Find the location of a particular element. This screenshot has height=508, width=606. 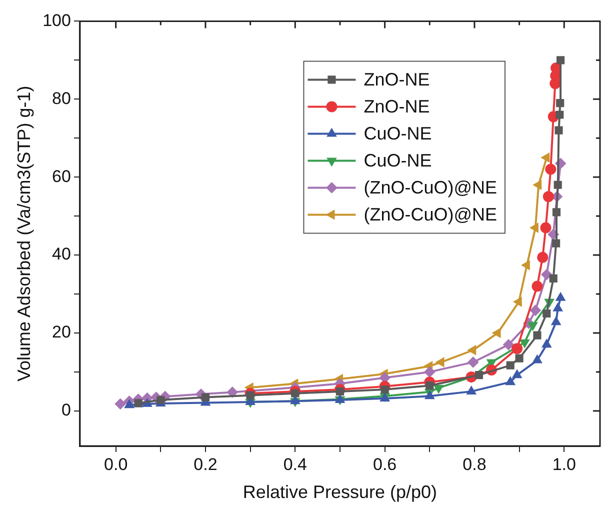

y-tick-label: 20 is located at coordinates (61, 332).